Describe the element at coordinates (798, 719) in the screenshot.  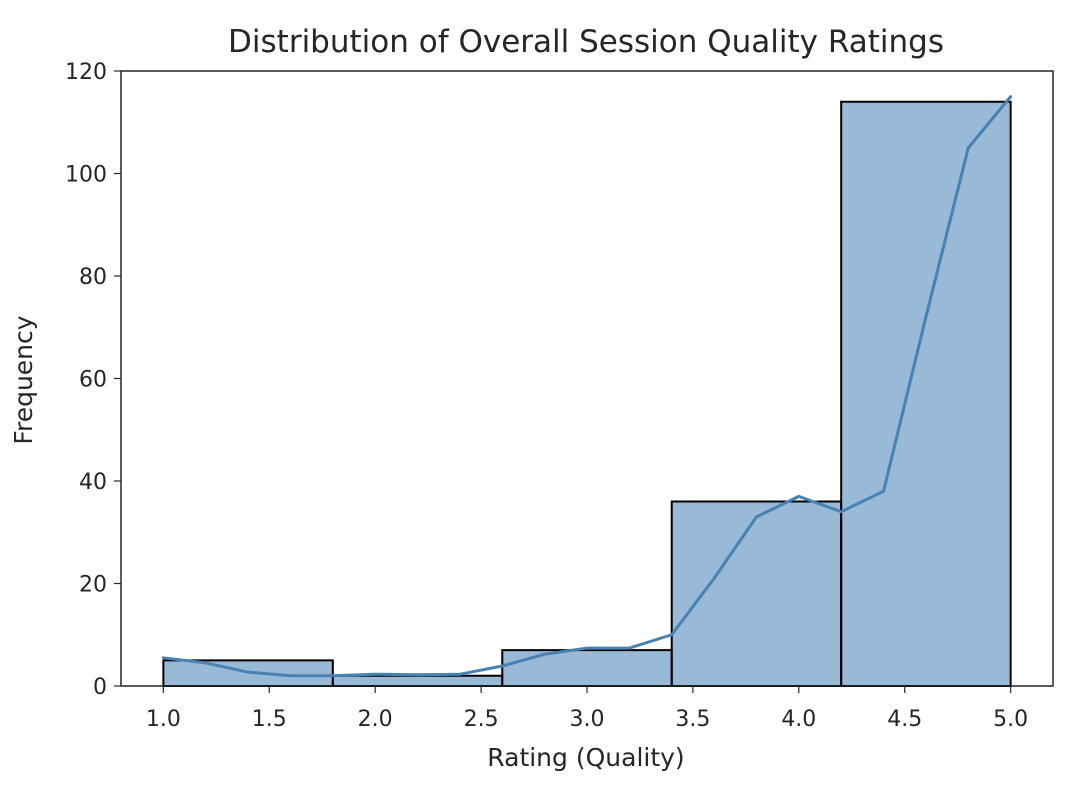
I see `x-tick-label: 4.0` at that location.